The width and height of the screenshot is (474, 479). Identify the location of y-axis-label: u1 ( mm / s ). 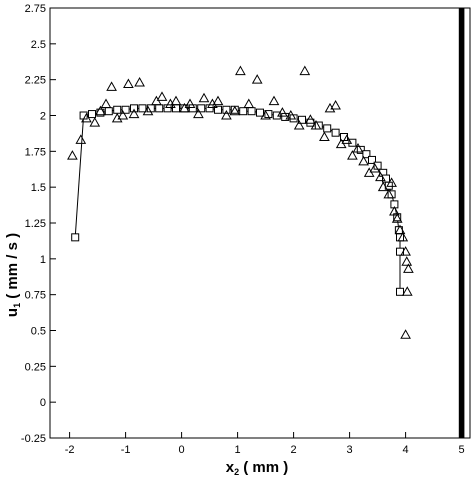
(13, 275).